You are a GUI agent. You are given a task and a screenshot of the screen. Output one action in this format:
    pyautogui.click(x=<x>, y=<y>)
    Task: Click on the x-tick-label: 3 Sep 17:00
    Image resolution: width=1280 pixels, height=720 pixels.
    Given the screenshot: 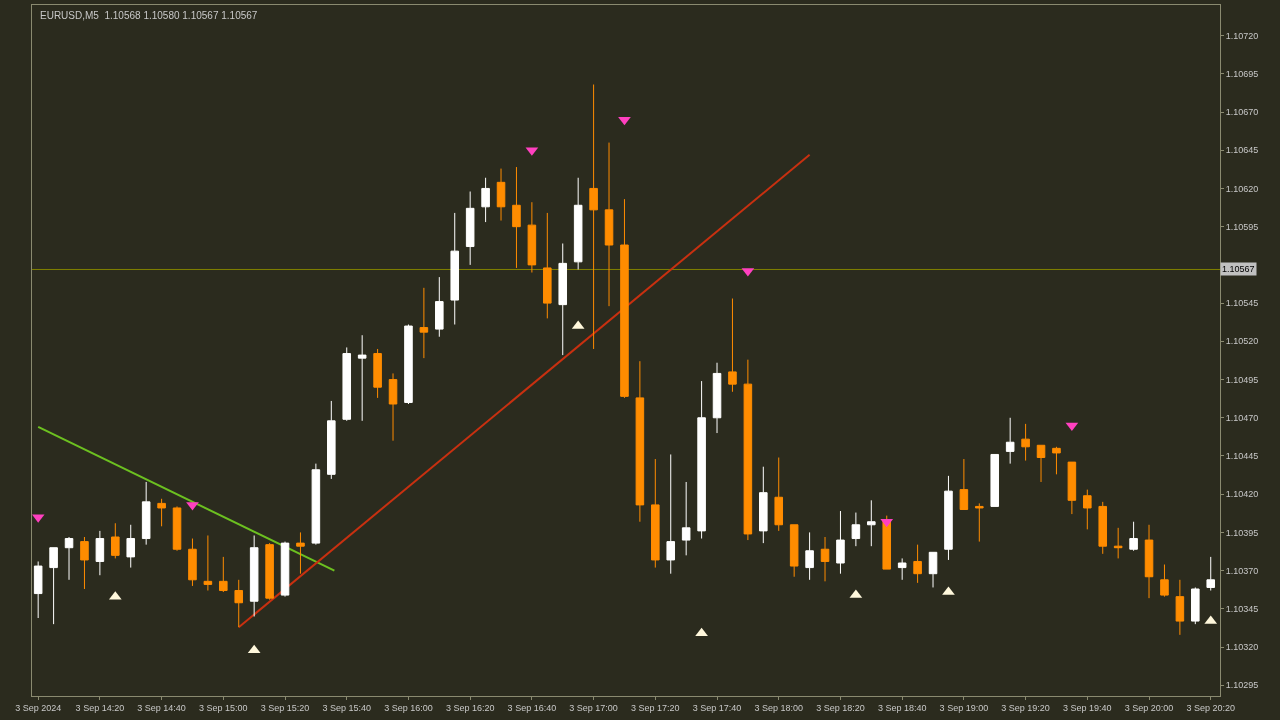 What is the action you would take?
    pyautogui.click(x=593, y=707)
    